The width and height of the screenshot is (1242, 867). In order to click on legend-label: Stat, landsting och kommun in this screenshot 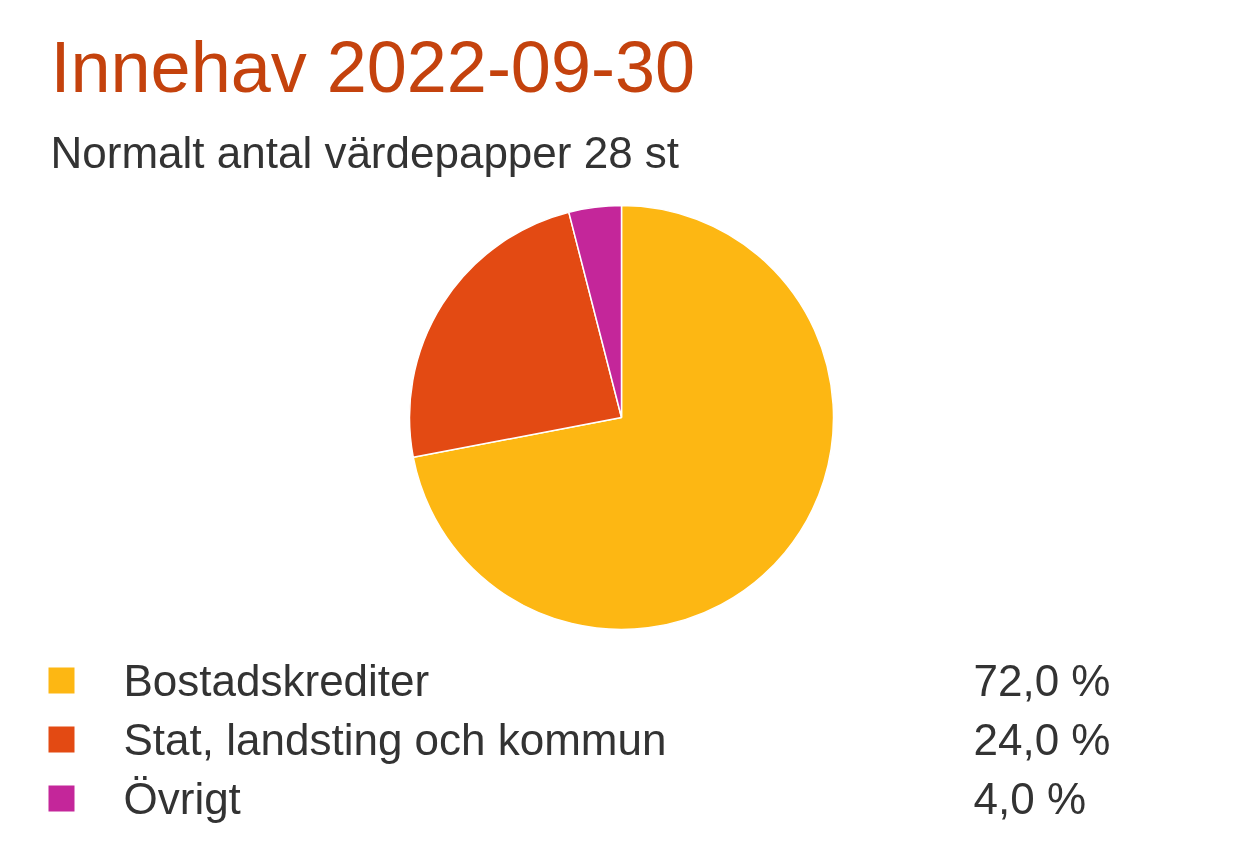, I will do `click(395, 739)`.